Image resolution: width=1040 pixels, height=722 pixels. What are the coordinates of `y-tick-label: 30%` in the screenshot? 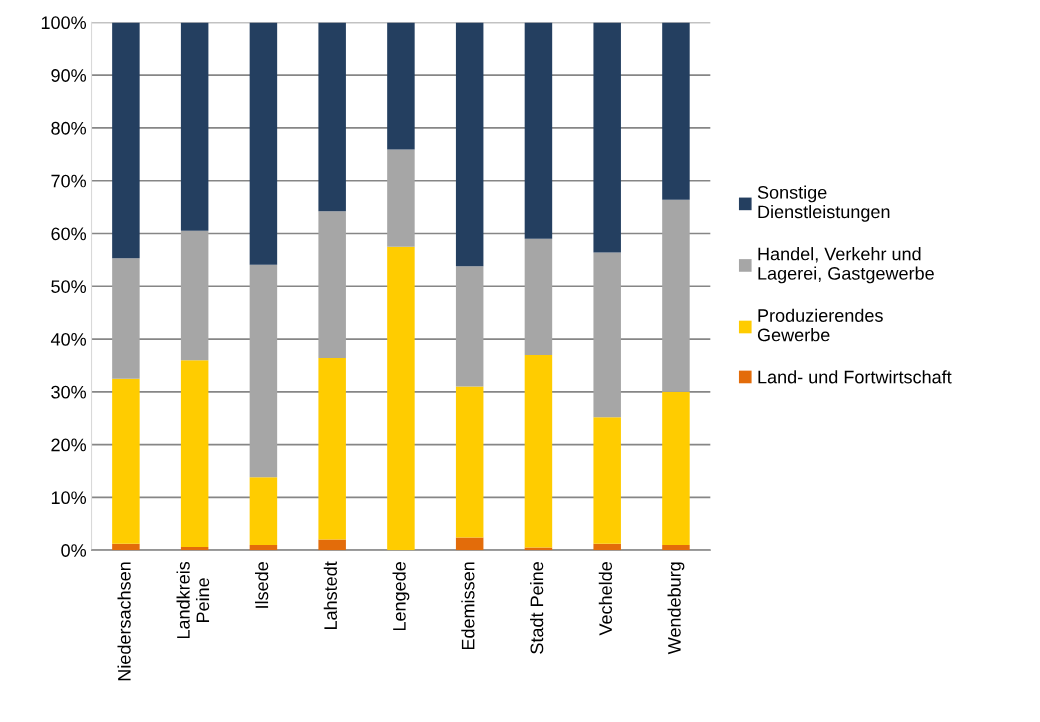 It's located at (69, 392).